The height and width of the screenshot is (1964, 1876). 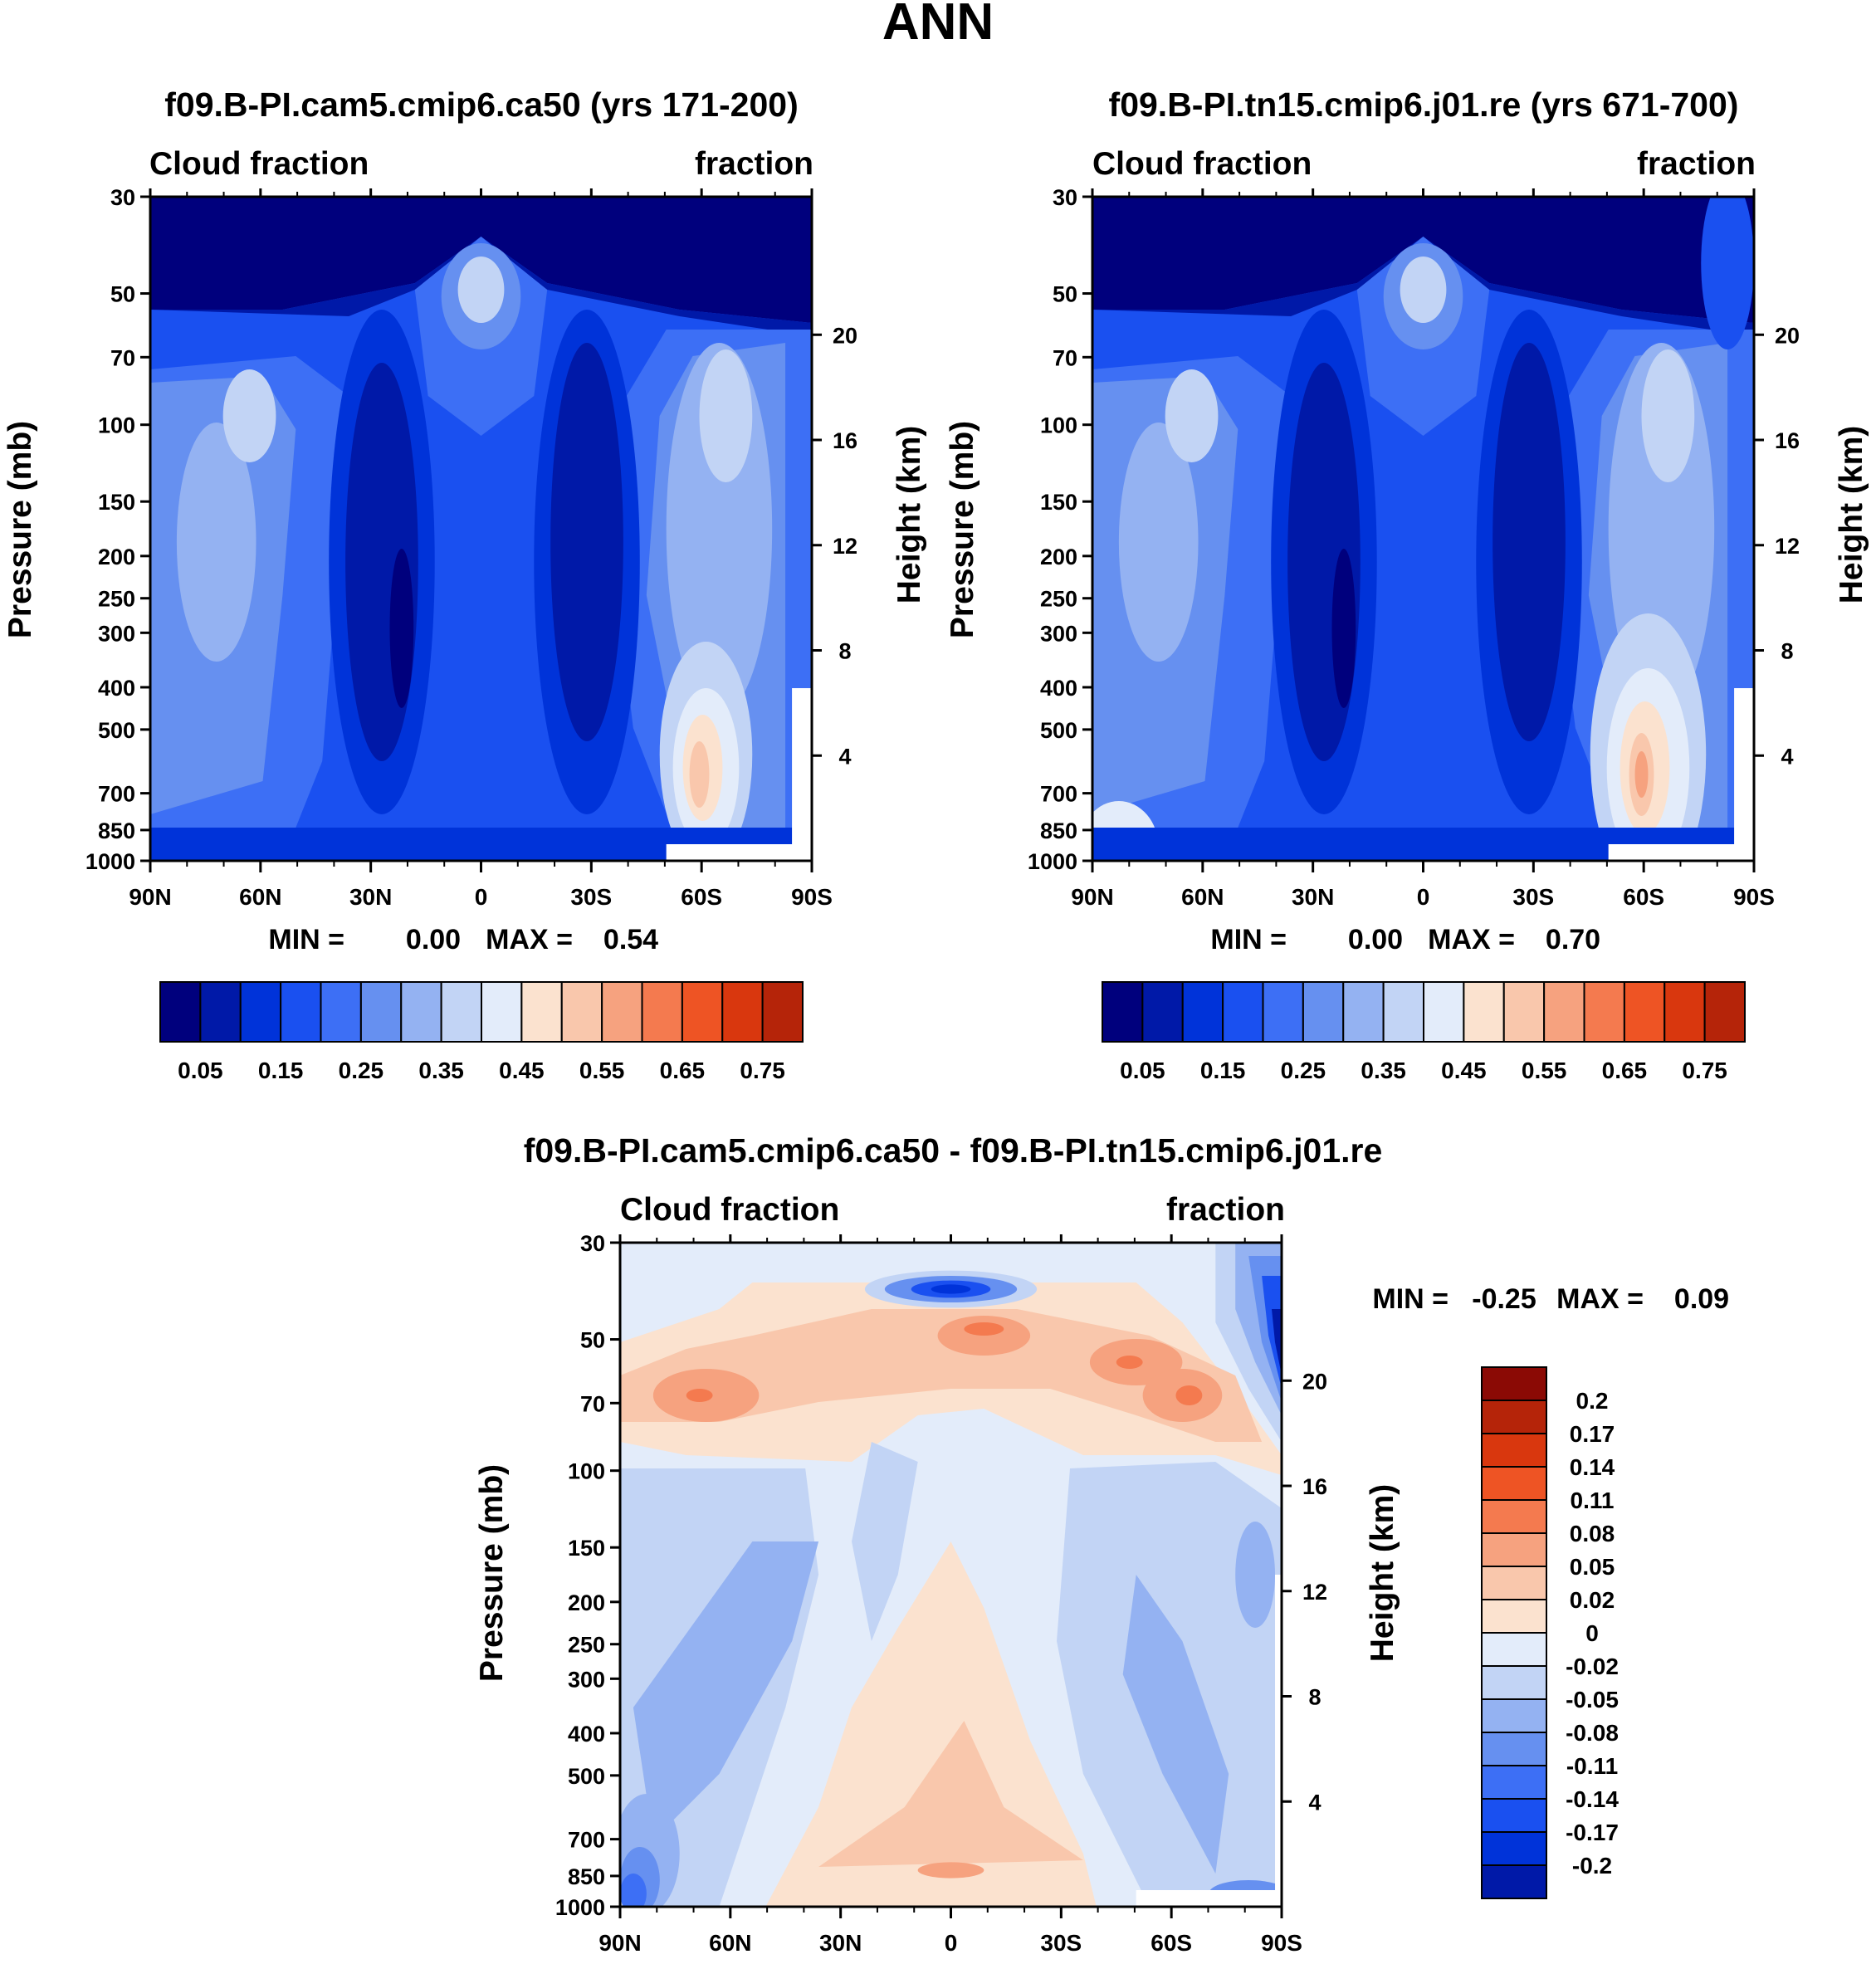 I want to click on height-tick-label: 4, so click(x=1314, y=1803).